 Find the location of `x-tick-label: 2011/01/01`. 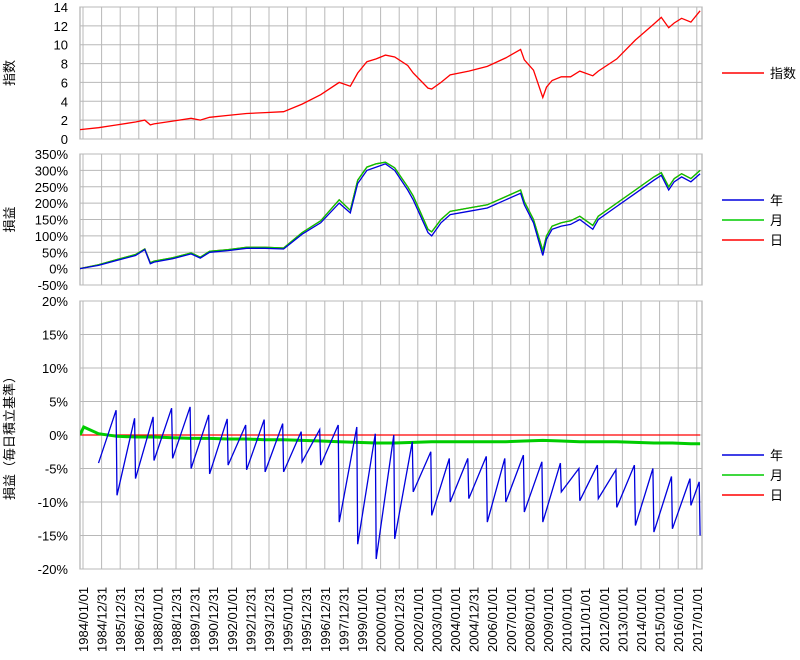

x-tick-label: 2011/01/01 is located at coordinates (585, 620).